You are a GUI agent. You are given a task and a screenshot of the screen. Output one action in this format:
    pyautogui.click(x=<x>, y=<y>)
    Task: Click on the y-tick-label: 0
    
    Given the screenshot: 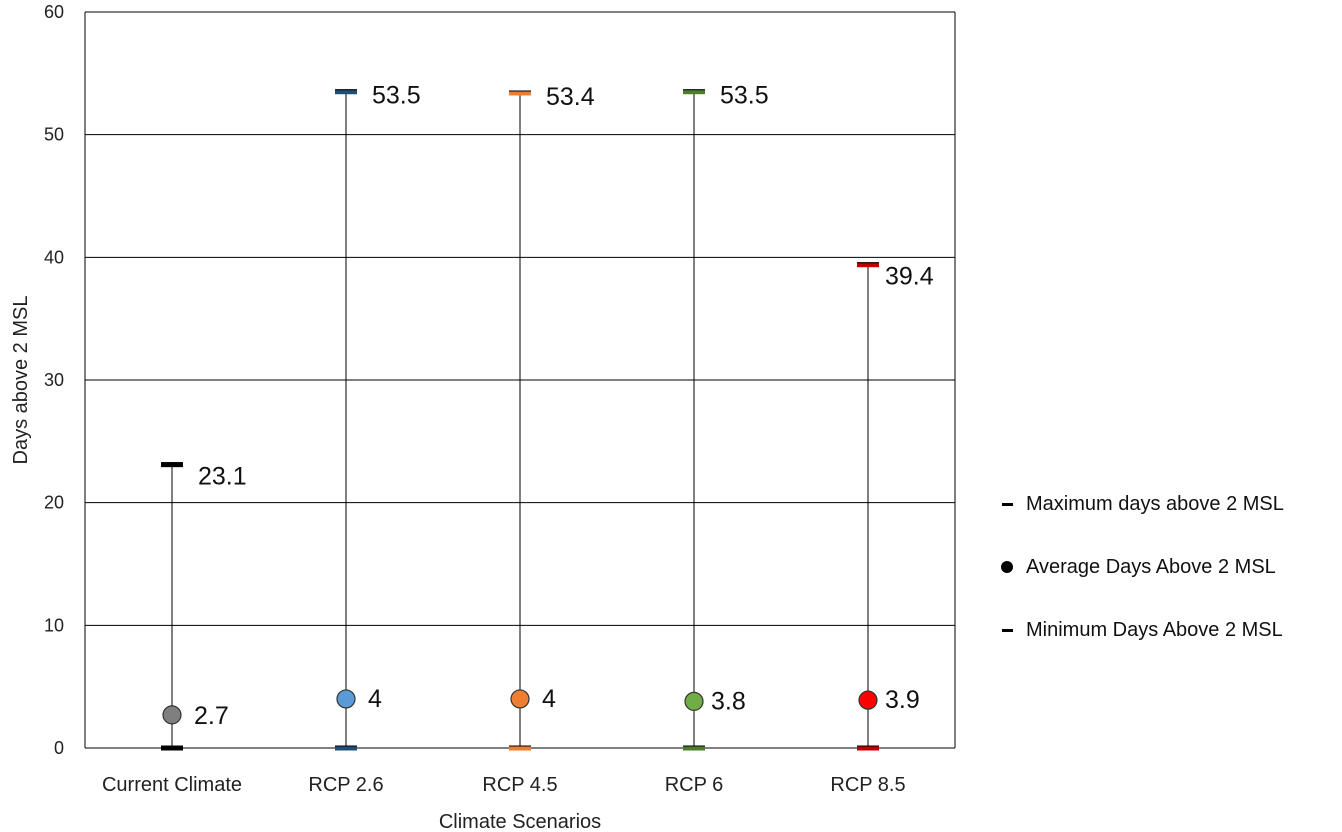 What is the action you would take?
    pyautogui.click(x=59, y=748)
    